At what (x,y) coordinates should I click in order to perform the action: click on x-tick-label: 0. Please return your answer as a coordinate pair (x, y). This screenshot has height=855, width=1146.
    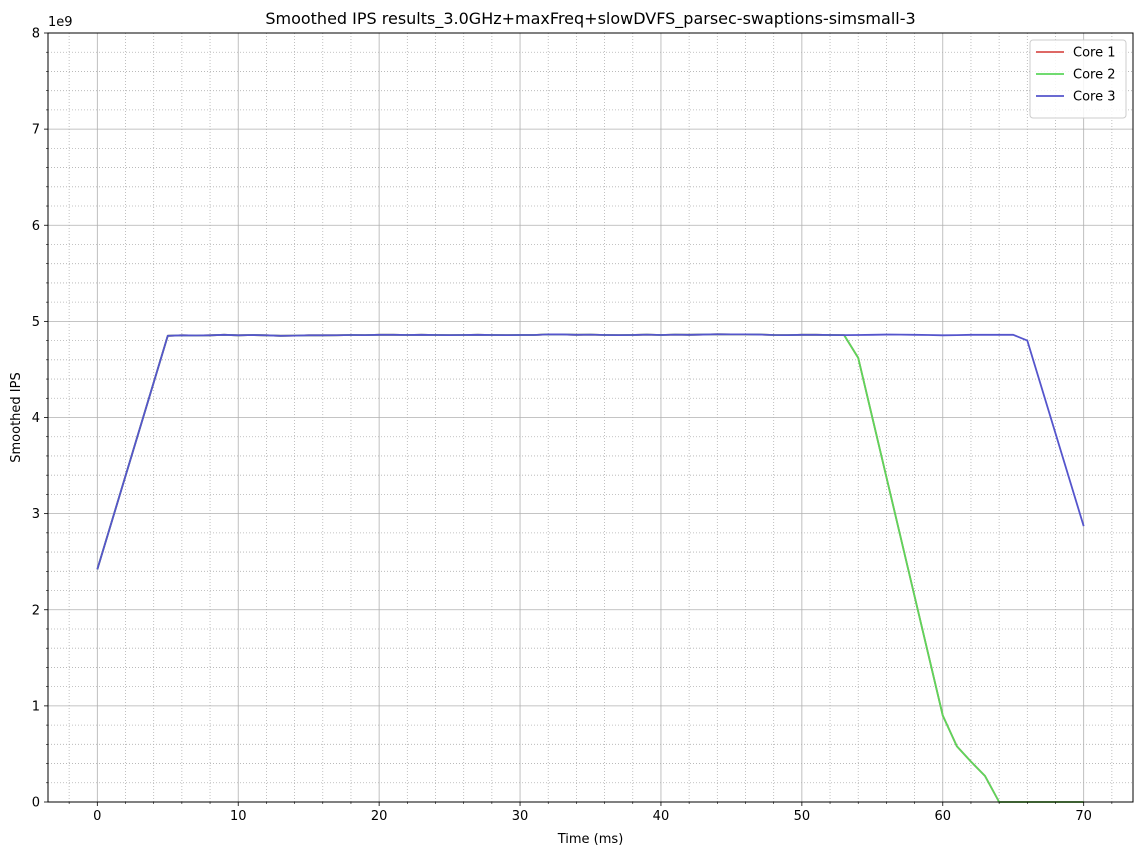
    Looking at the image, I should click on (97, 816).